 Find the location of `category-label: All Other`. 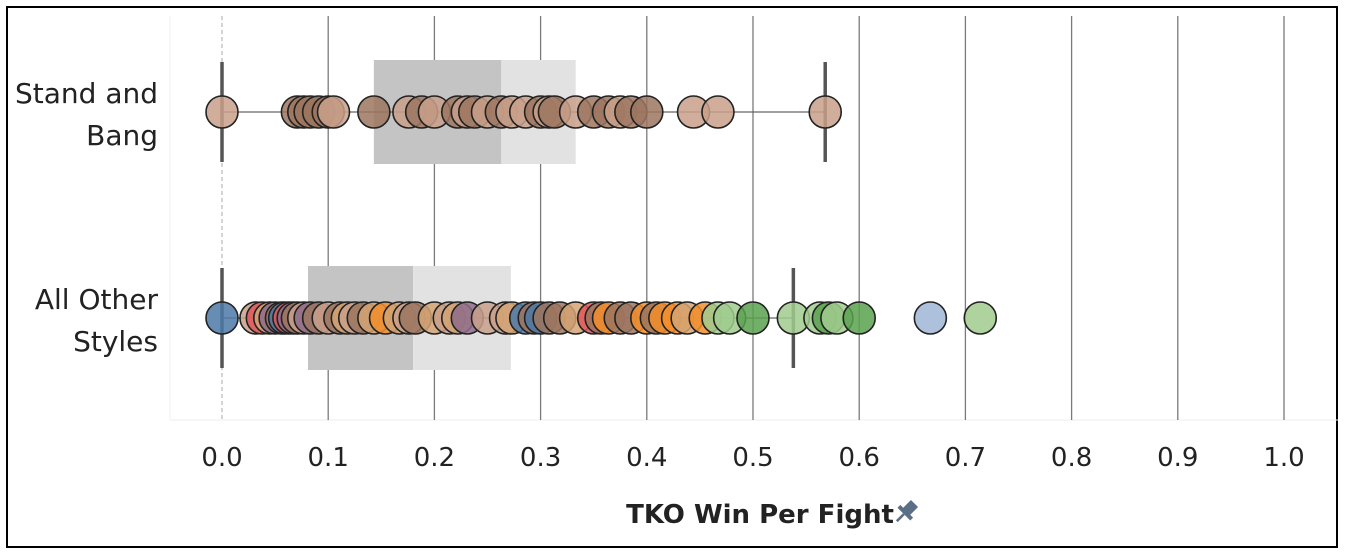

category-label: All Other is located at coordinates (97, 299).